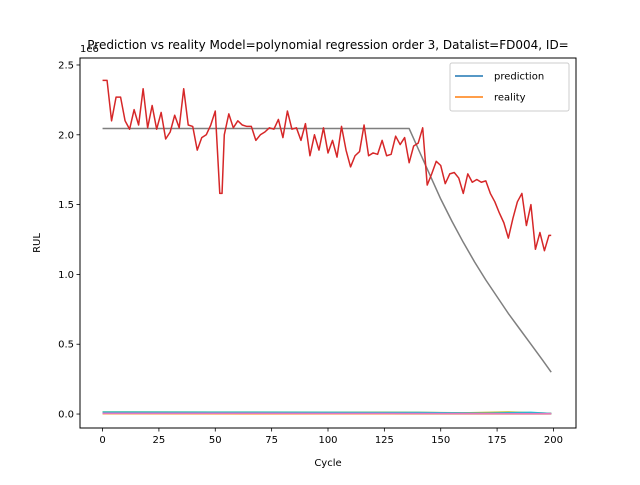 The image size is (640, 485). I want to click on y-tick-label: 2.0, so click(66, 135).